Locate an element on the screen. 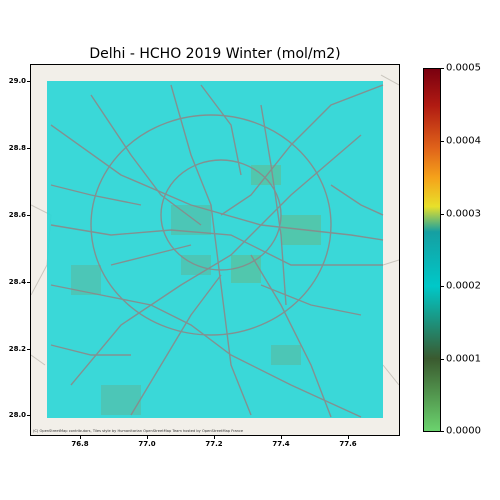  colorbar-tick-label: 0.0004 is located at coordinates (463, 141).